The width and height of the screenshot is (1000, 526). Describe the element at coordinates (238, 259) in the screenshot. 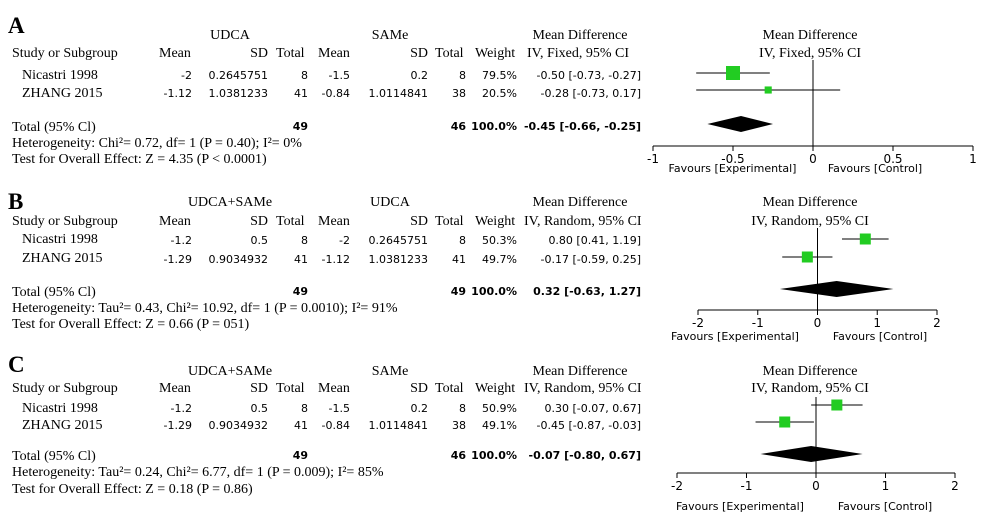

I see `sd1-cell: 0.9034932` at that location.